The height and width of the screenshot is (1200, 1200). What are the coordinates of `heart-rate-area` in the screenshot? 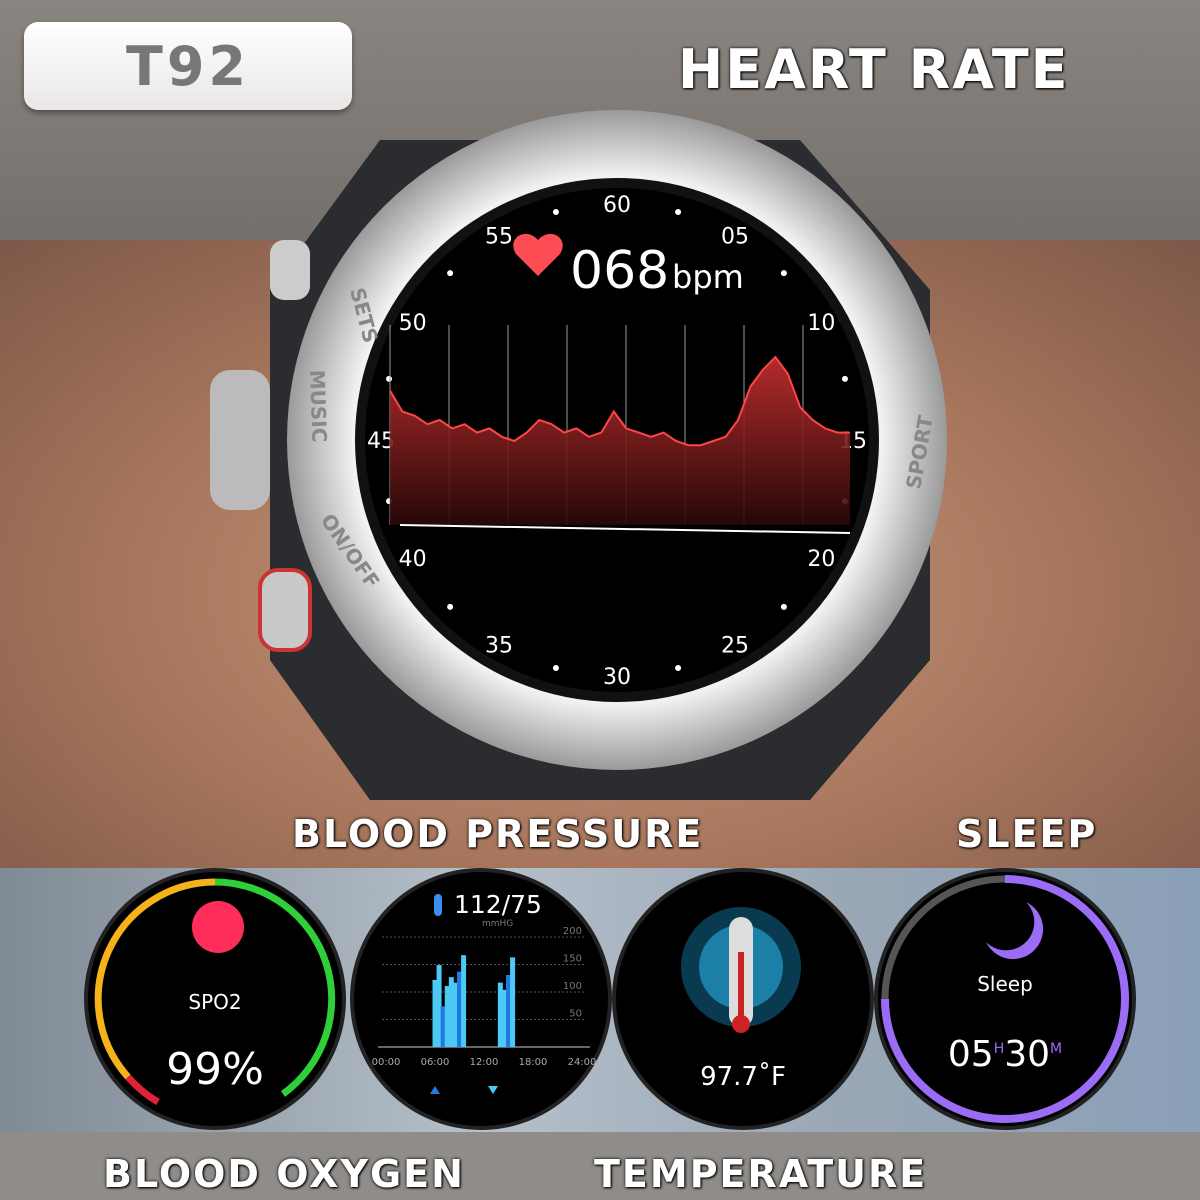 It's located at (620, 441).